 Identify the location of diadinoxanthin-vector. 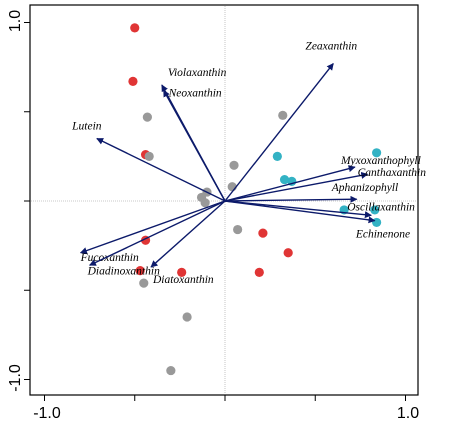
(157, 233).